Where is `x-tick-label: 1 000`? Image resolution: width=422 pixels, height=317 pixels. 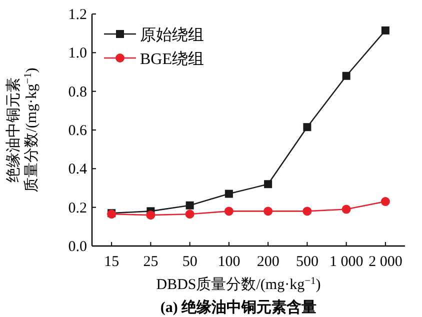 x-tick-label: 1 000 is located at coordinates (346, 262).